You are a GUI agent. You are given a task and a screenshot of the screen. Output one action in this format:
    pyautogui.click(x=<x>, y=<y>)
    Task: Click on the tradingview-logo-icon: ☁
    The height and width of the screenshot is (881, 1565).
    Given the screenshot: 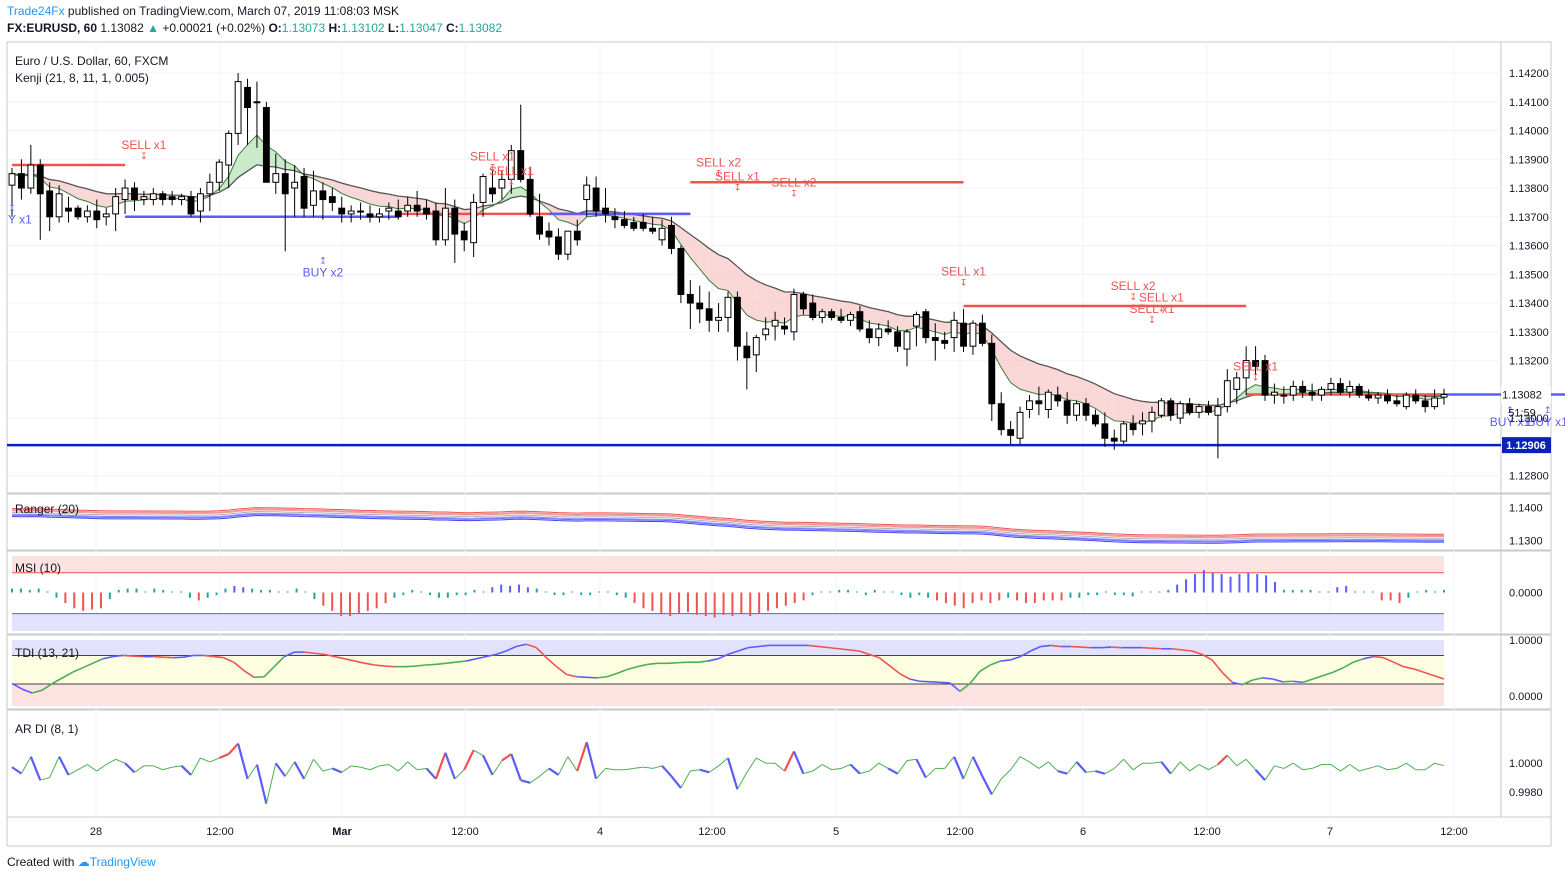 What is the action you would take?
    pyautogui.click(x=83, y=862)
    